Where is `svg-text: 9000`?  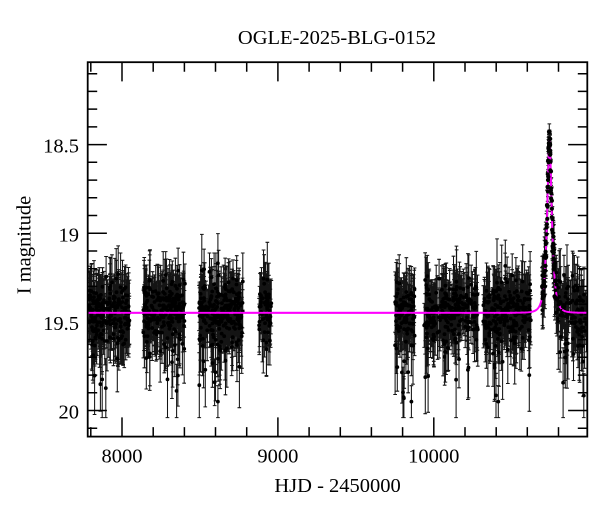
svg-text: 9000 is located at coordinates (277, 457).